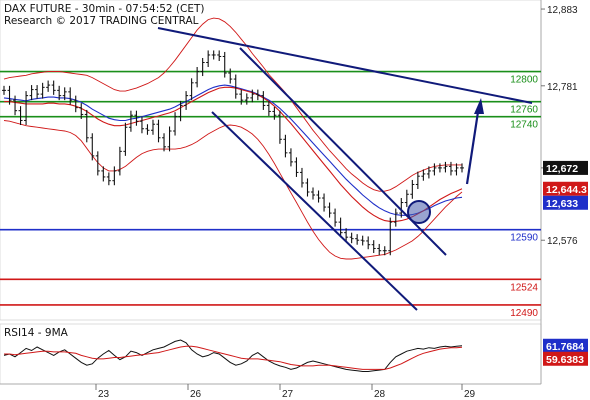 This screenshot has height=400, width=590. Describe the element at coordinates (524, 313) in the screenshot. I see `level-label: 12490` at that location.